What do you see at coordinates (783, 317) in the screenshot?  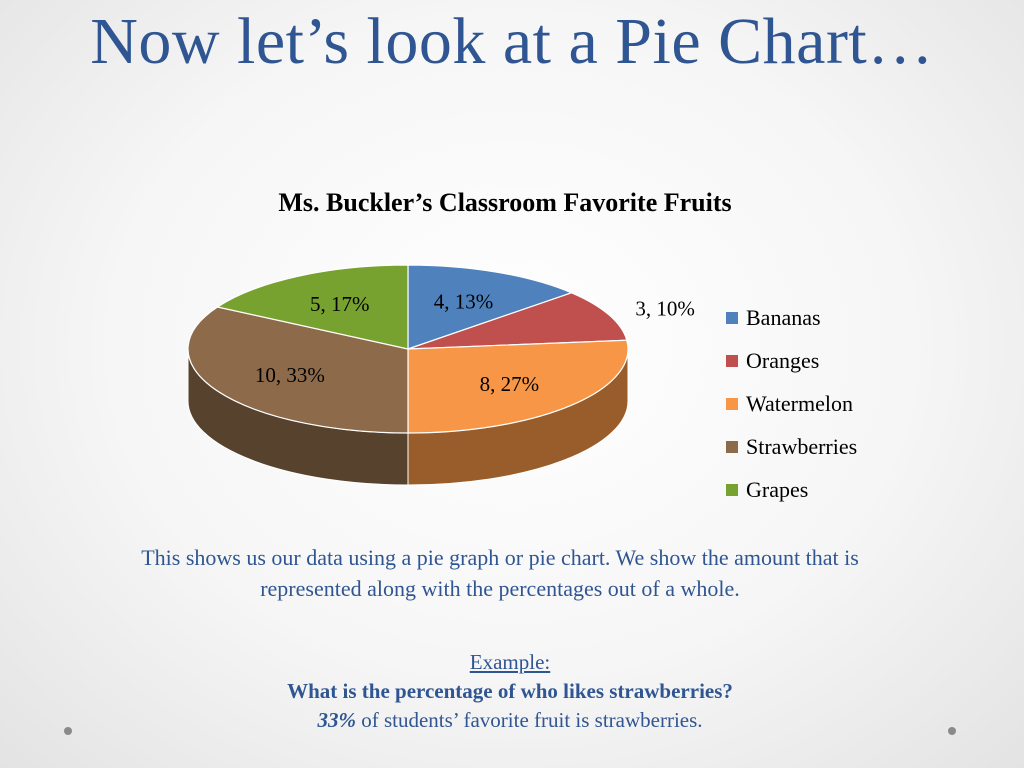 I see `legend-label-bananas: Bananas` at bounding box center [783, 317].